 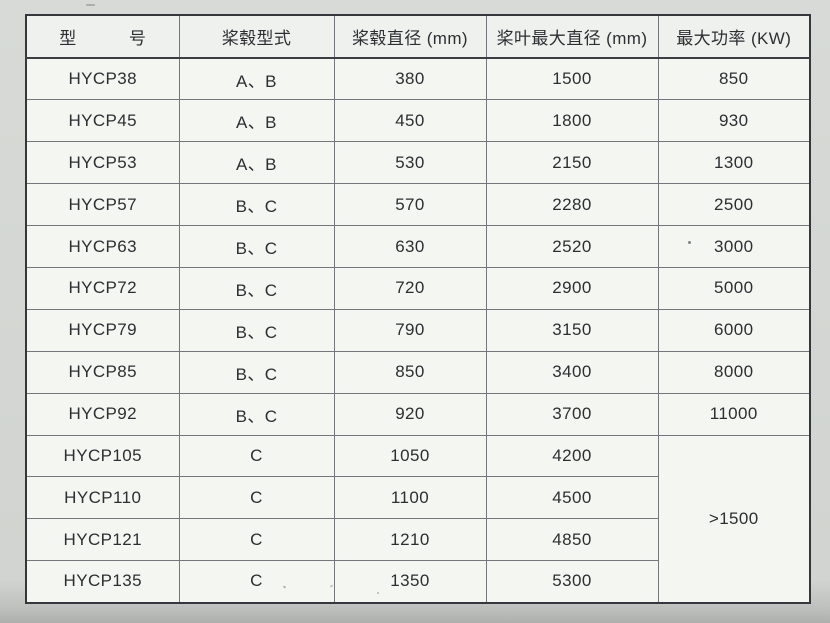 What do you see at coordinates (102, 246) in the screenshot?
I see `cell-model: HYCP63` at bounding box center [102, 246].